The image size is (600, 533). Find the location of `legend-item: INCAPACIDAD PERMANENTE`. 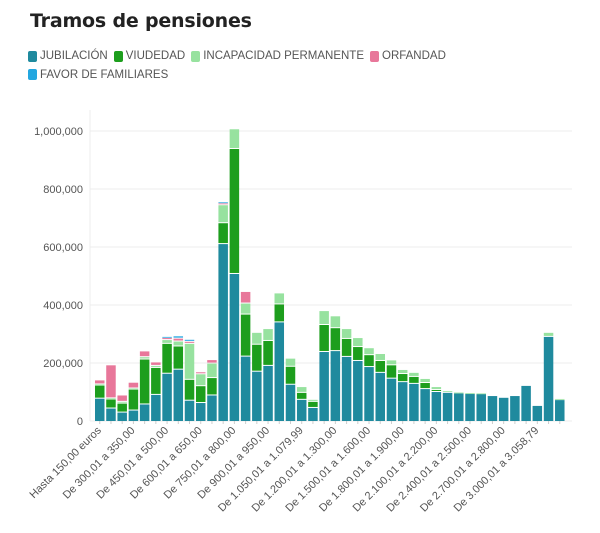

legend-item: INCAPACIDAD PERMANENTE is located at coordinates (277, 56).